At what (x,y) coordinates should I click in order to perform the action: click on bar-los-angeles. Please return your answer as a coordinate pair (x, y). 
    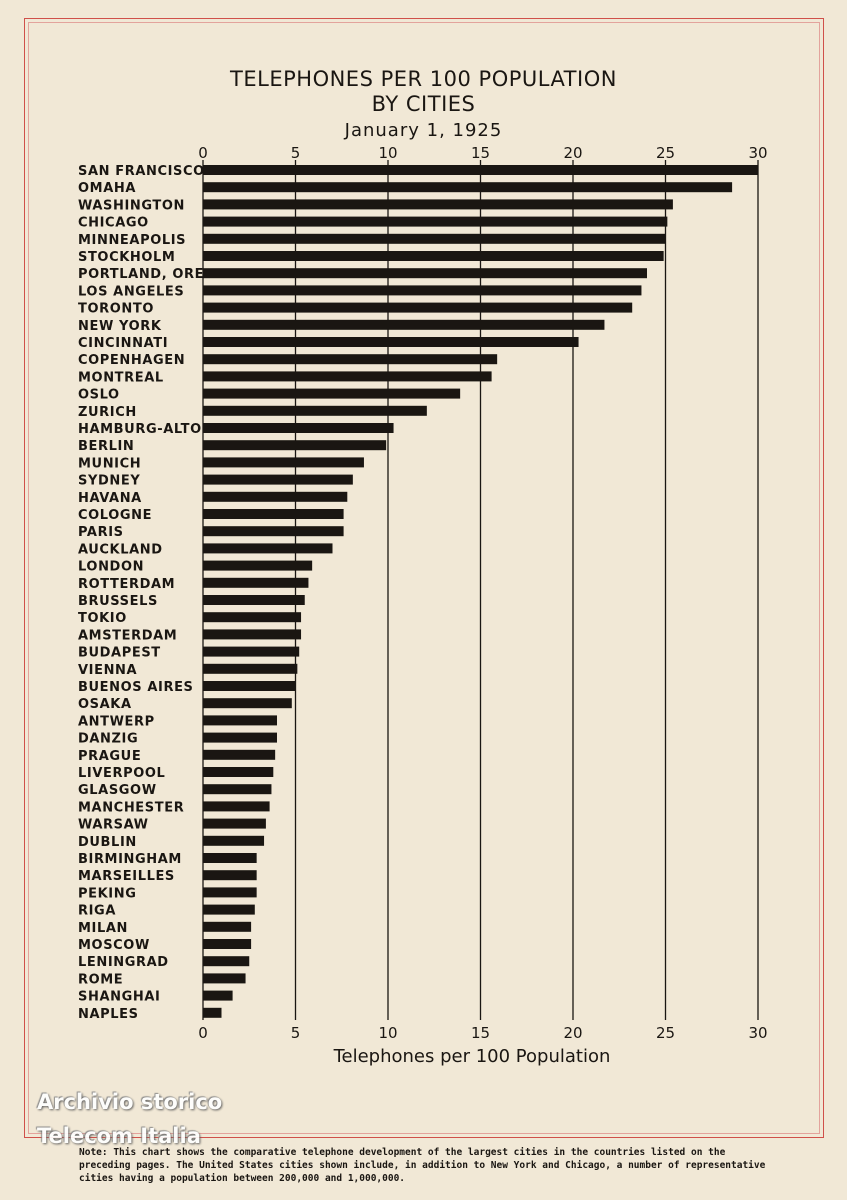
    Looking at the image, I should click on (422, 290).